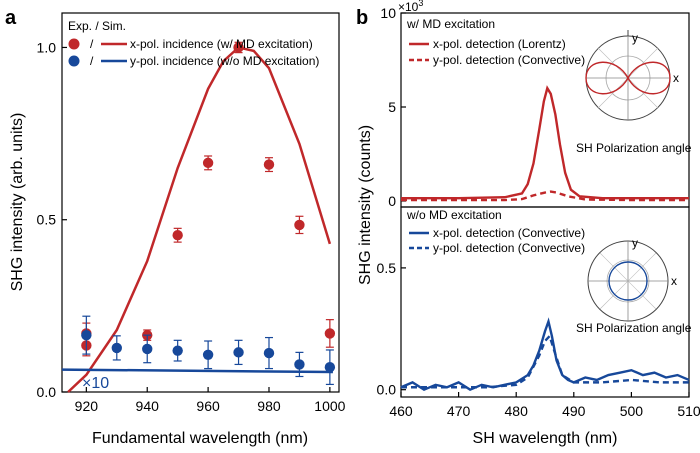  Describe the element at coordinates (499, 44) in the screenshot. I see `legend-top-item-1: x-pol. detection (Lorentz)` at that location.